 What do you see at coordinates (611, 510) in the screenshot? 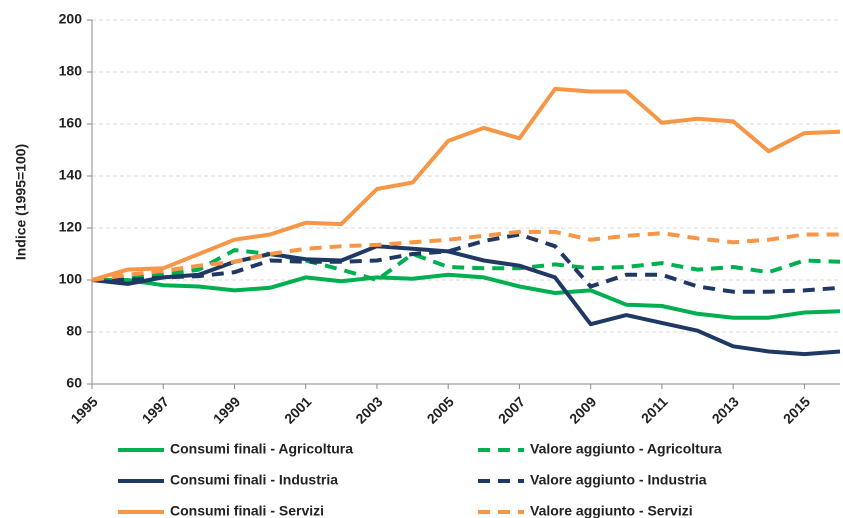
I see `legend-label: Valore aggiunto - Servizi` at bounding box center [611, 510].